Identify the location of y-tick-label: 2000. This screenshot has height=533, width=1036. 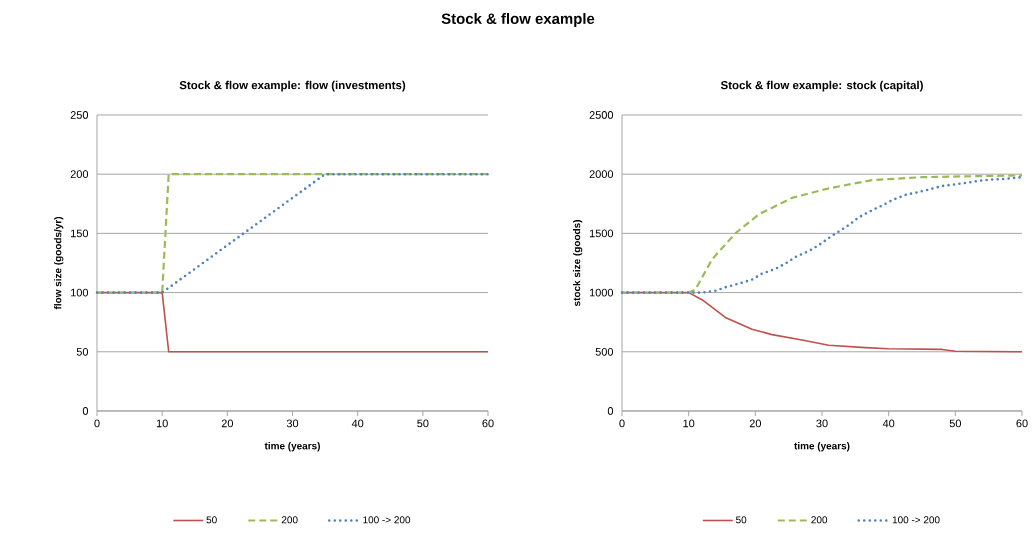
(601, 174).